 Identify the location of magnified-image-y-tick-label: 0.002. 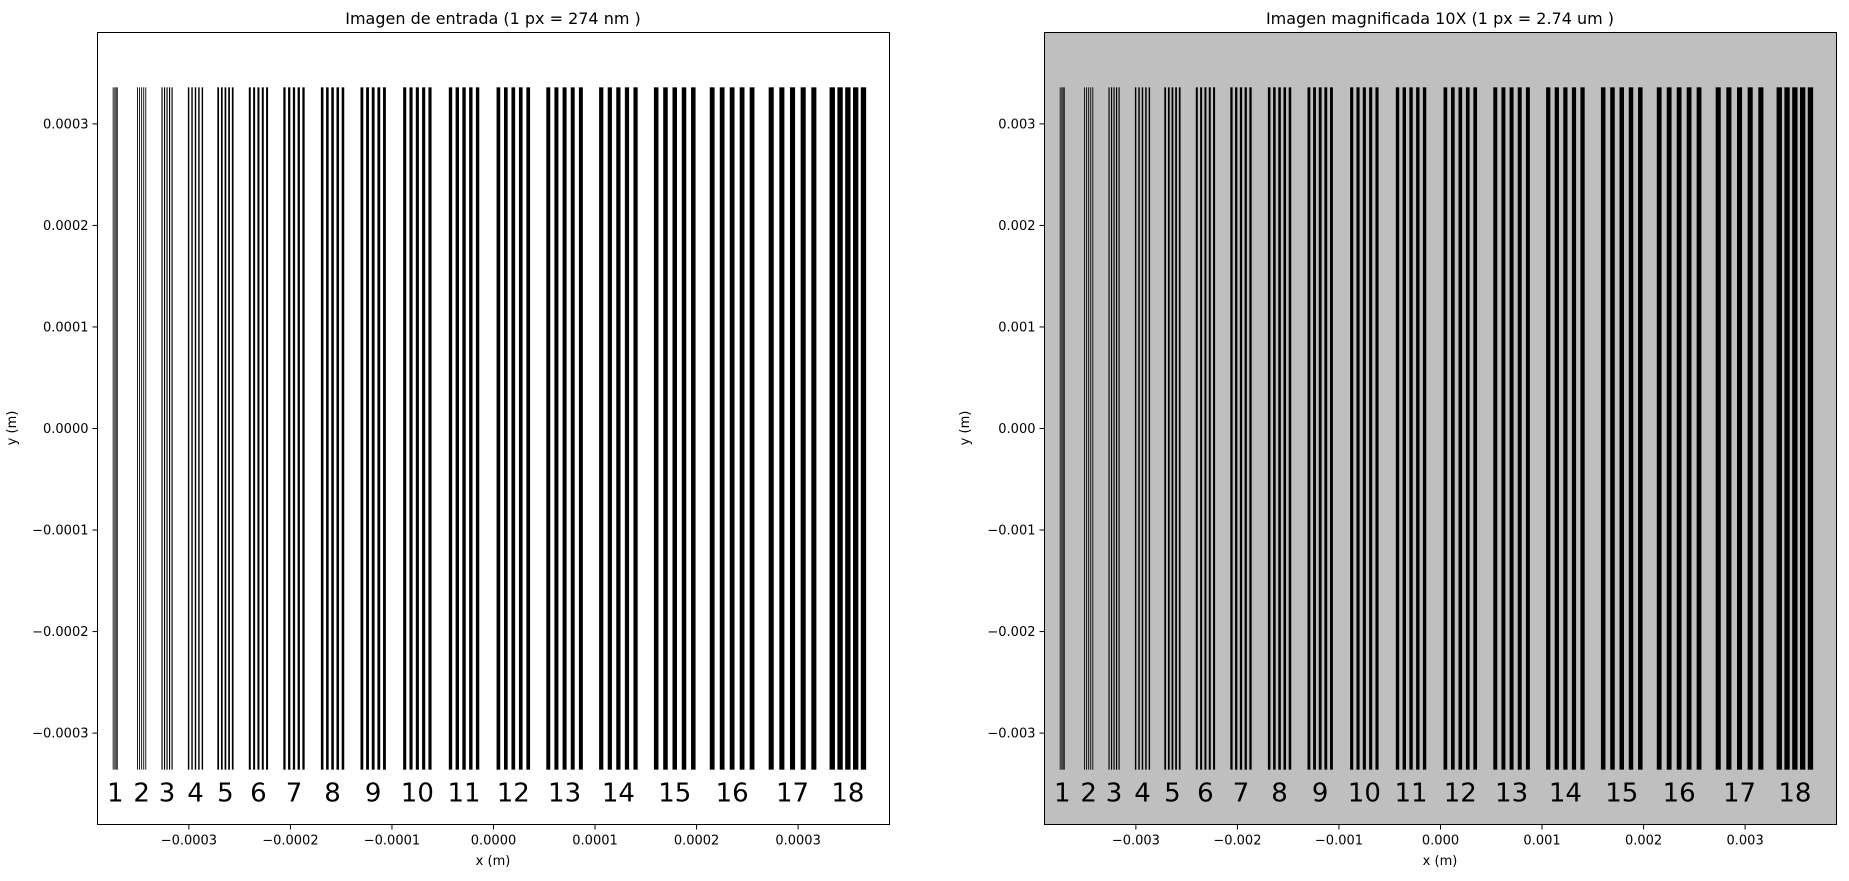
(1016, 226).